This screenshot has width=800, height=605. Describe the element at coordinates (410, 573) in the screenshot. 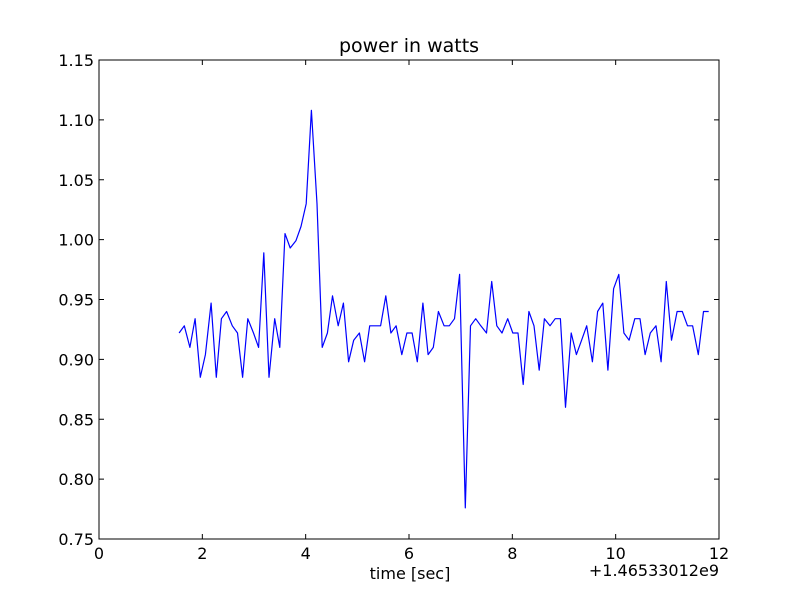

I see `x-axis-label: time [sec]` at that location.